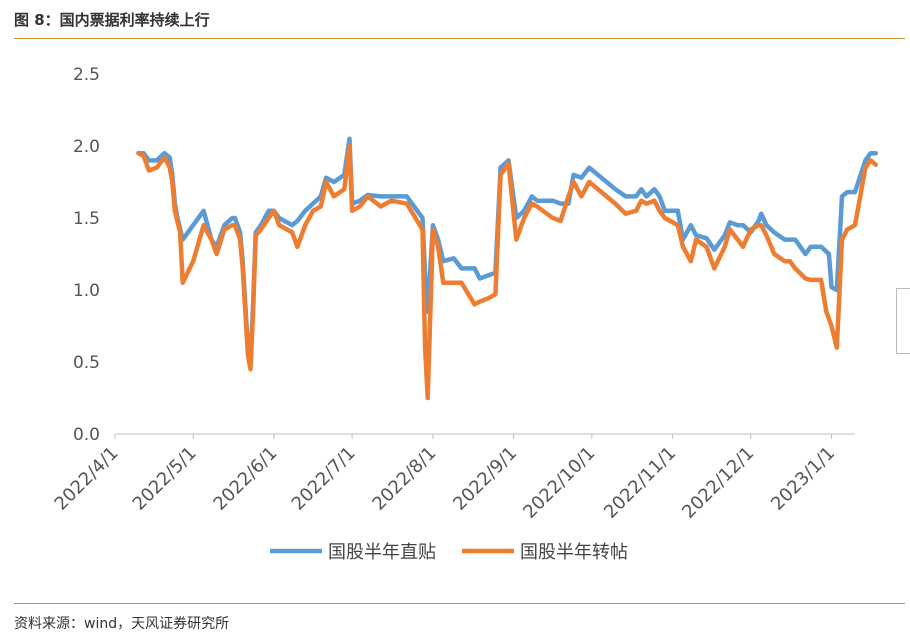  What do you see at coordinates (718, 483) in the screenshot?
I see `x-tick-label: 2022/12/1` at bounding box center [718, 483].